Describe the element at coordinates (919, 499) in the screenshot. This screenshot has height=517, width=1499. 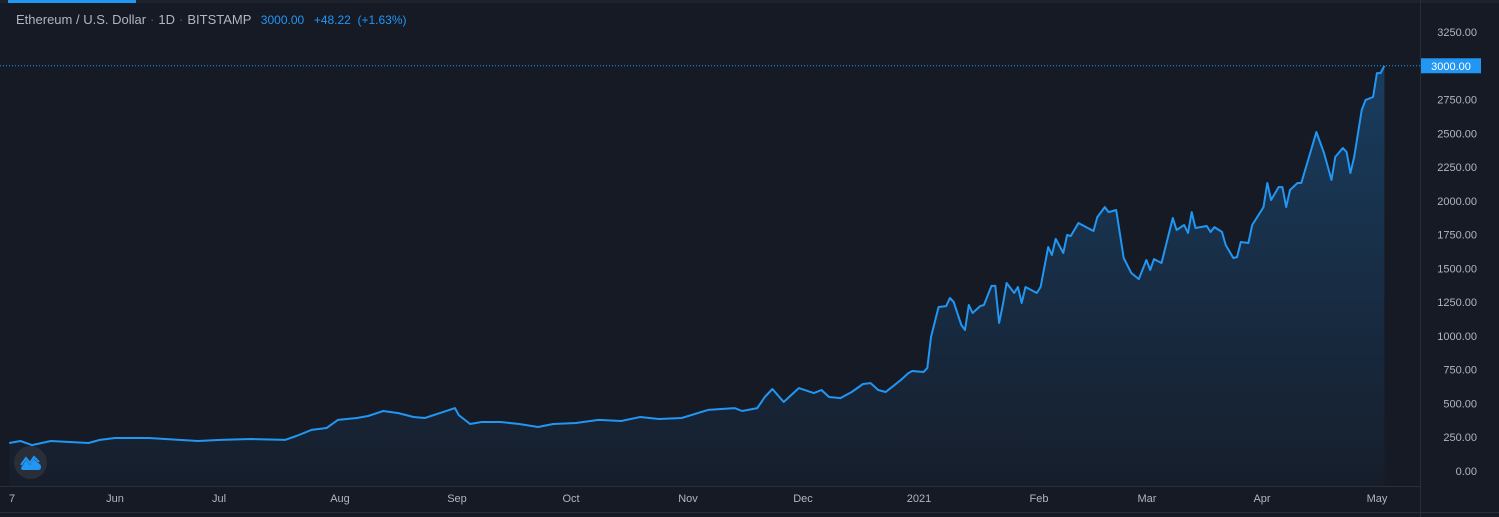
I see `time-tick-label: 2021` at that location.